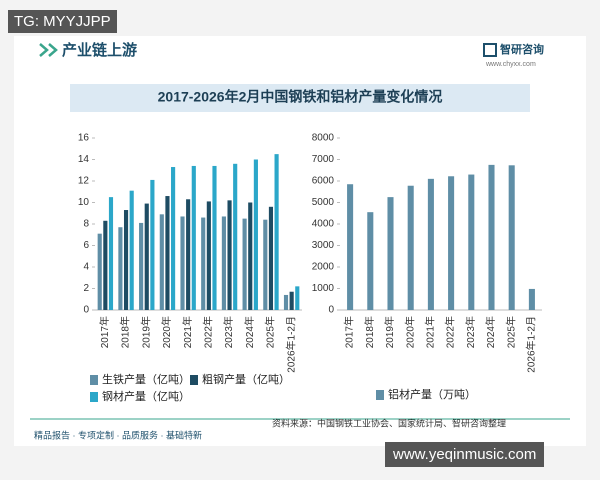 The height and width of the screenshot is (480, 600). I want to click on y-tick-label: 7000, so click(323, 159).